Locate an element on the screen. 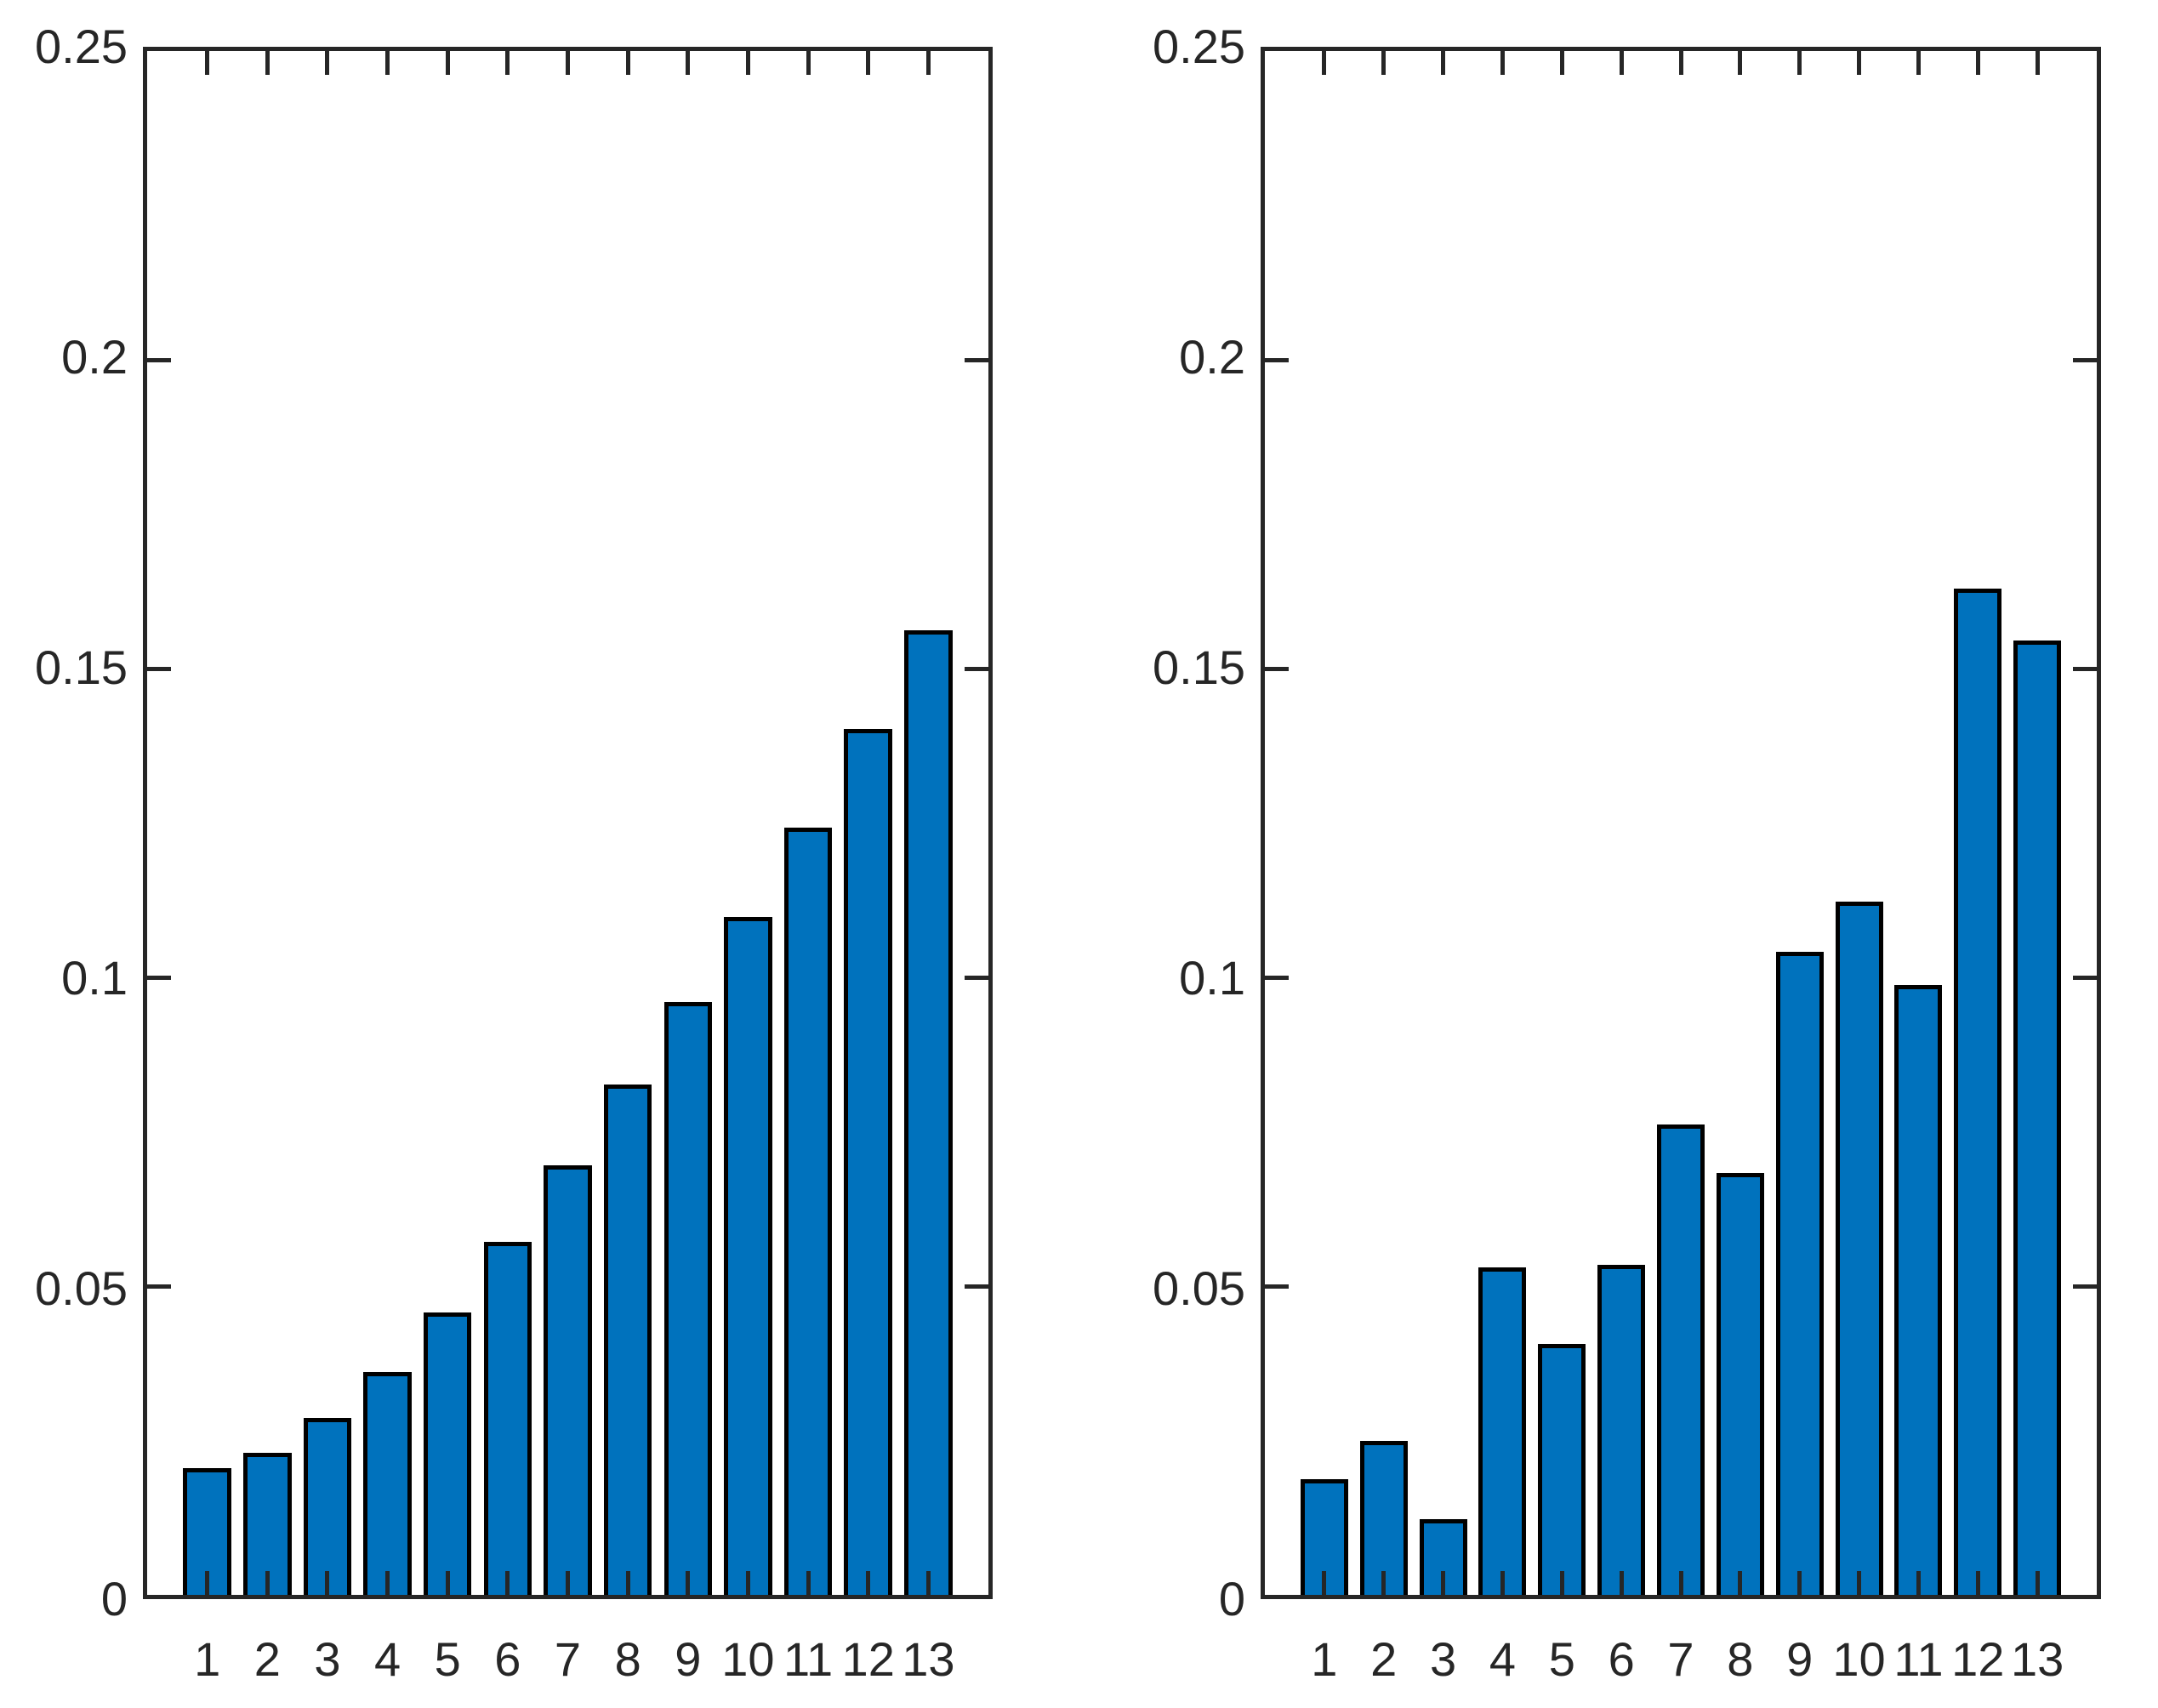 The width and height of the screenshot is (2158, 1708). x-tick-label-3: 3 is located at coordinates (327, 1659).